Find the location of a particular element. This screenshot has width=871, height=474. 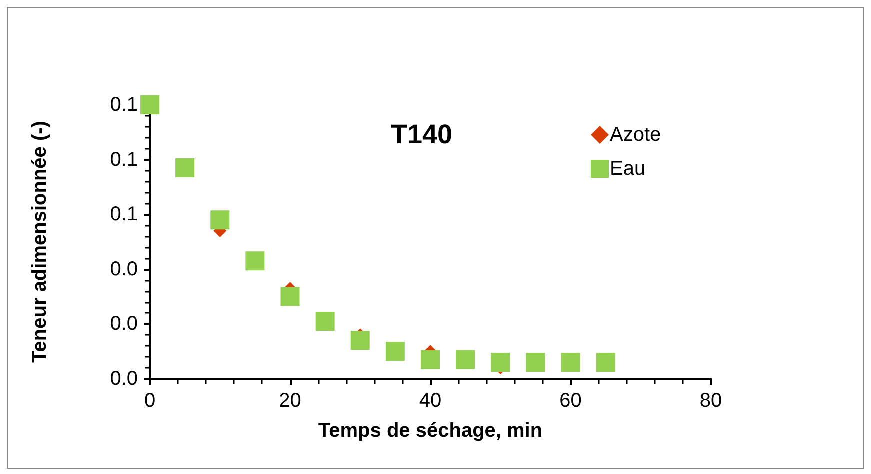

x-tick-label: 60 is located at coordinates (571, 401).